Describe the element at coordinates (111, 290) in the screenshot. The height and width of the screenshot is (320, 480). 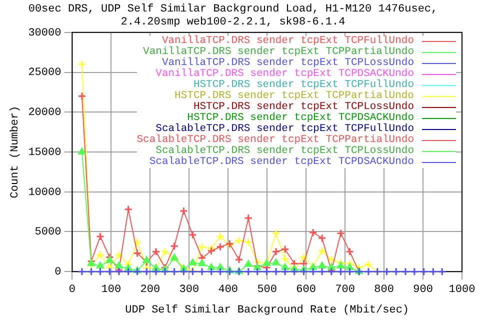
I see `x-tick-label: 100` at that location.